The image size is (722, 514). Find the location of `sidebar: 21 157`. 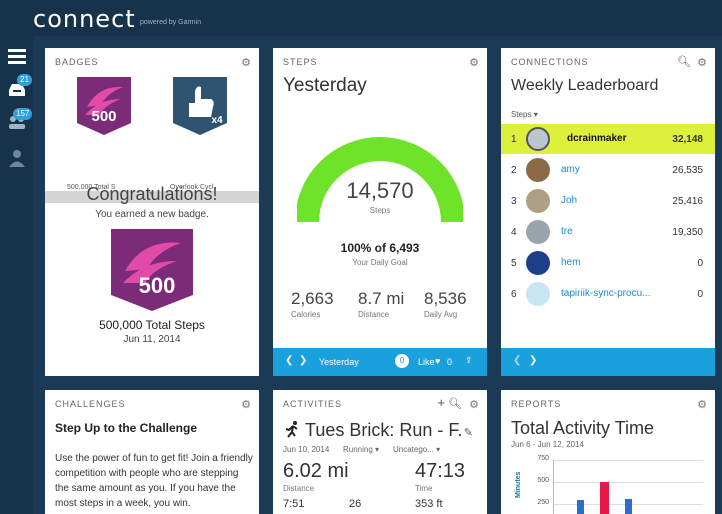

sidebar: 21 157 is located at coordinates (16, 275).